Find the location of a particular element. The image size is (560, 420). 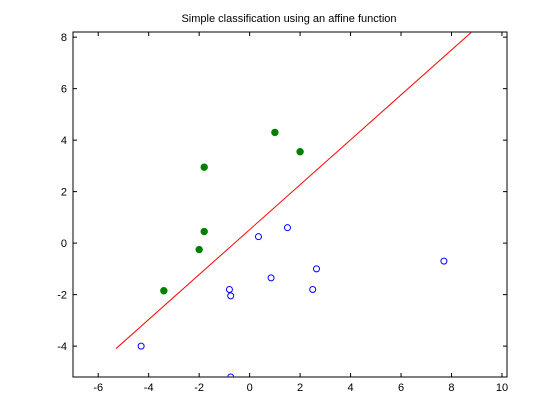

x-tick-label: 6 is located at coordinates (401, 388).